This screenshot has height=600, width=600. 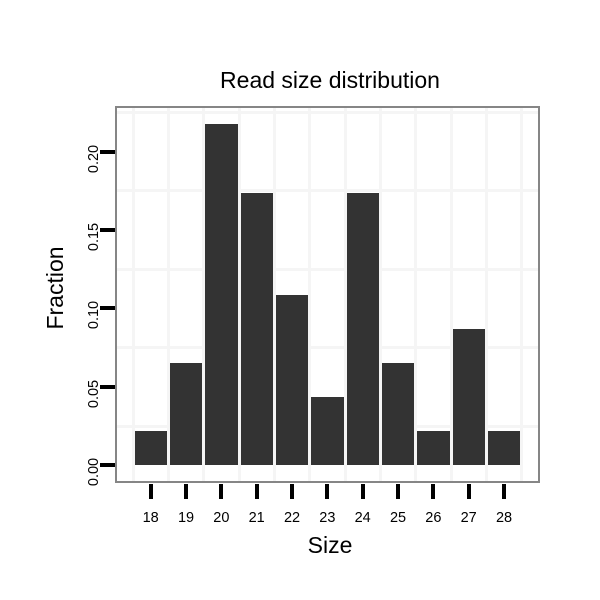 What do you see at coordinates (330, 80) in the screenshot?
I see `chart-title: Read size distribution` at bounding box center [330, 80].